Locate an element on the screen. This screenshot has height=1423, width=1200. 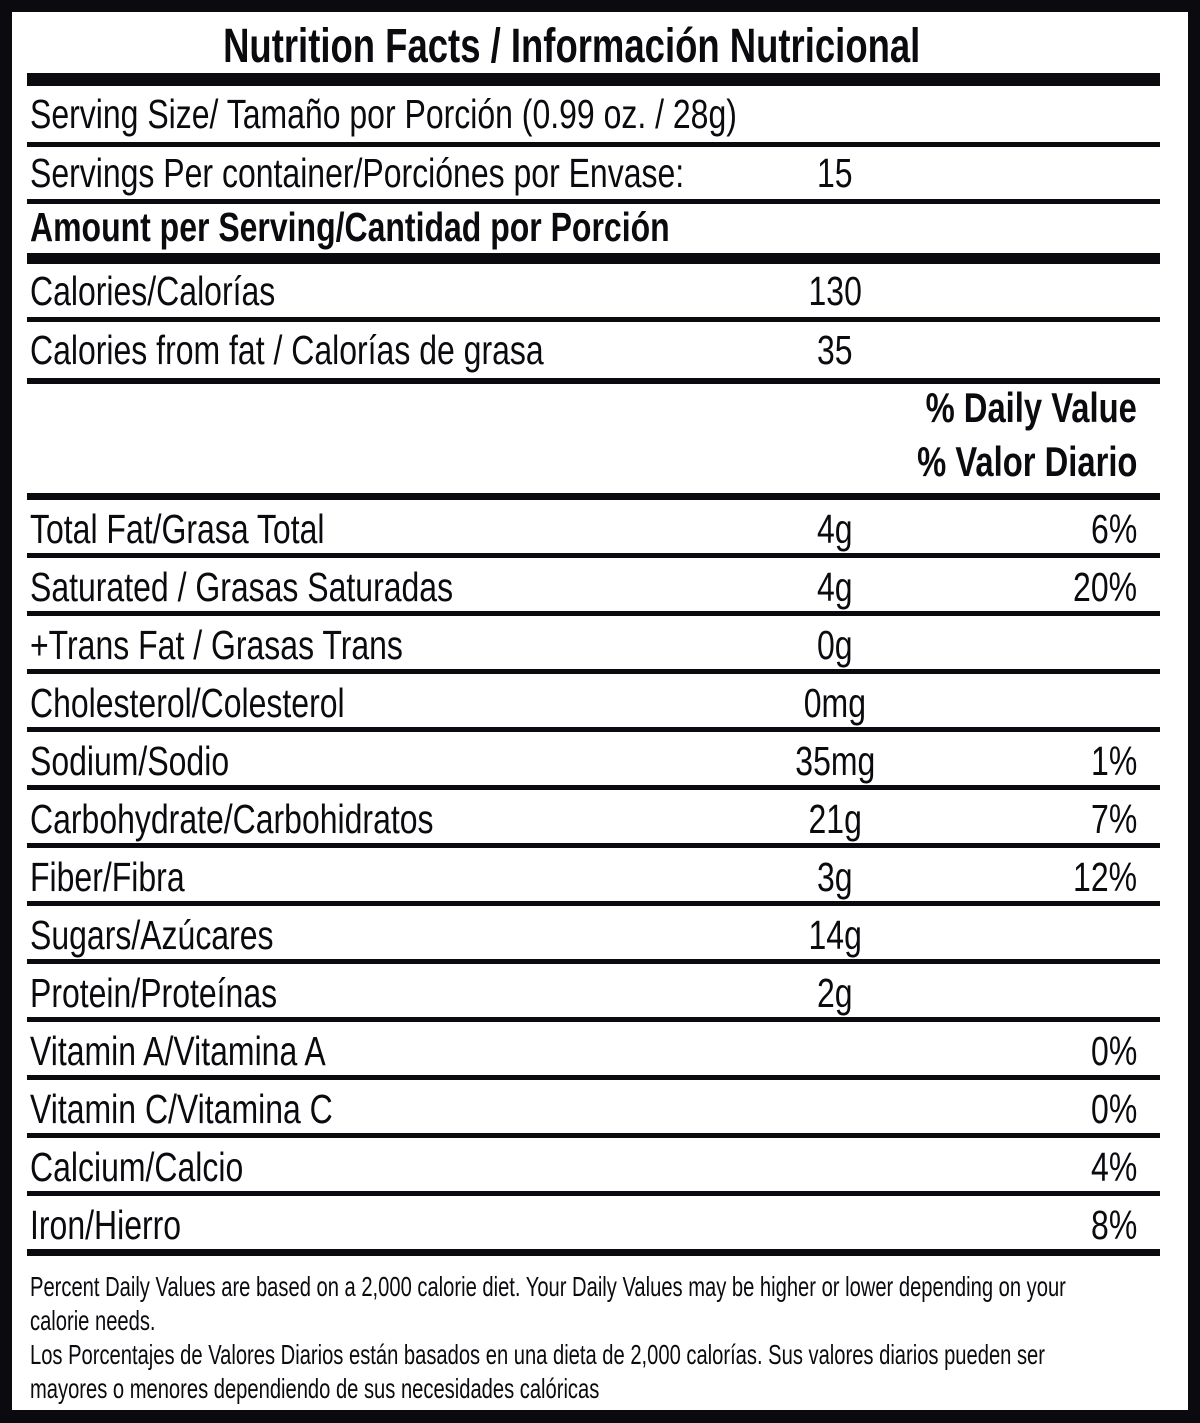
nutrient-amount: 3g is located at coordinates (835, 876).